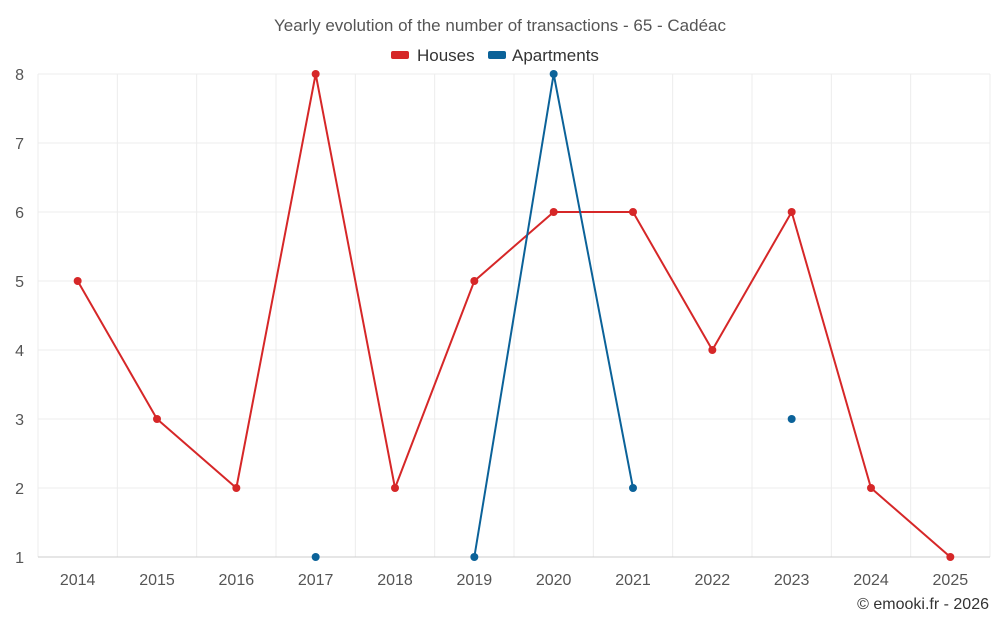  Describe the element at coordinates (77, 281) in the screenshot. I see `data-point-houses-2014` at that location.